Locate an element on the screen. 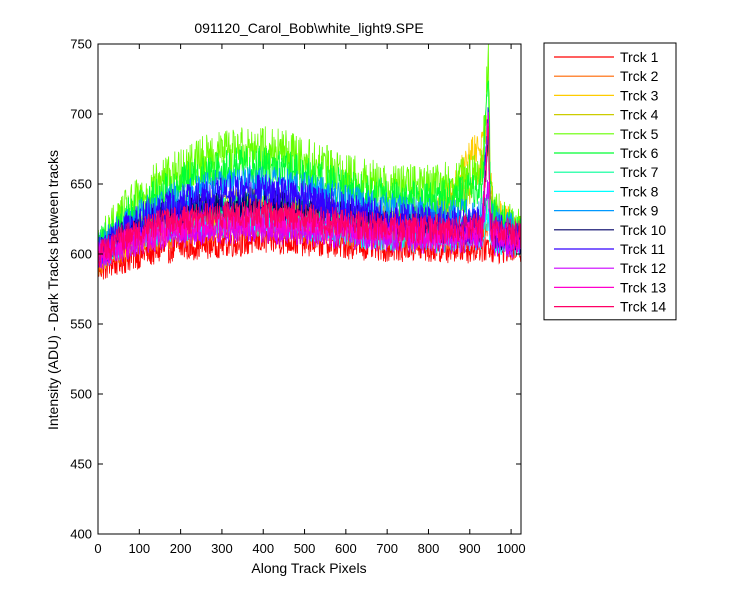 This screenshot has height=600, width=750. legend-label: Trck 7 is located at coordinates (639, 172).